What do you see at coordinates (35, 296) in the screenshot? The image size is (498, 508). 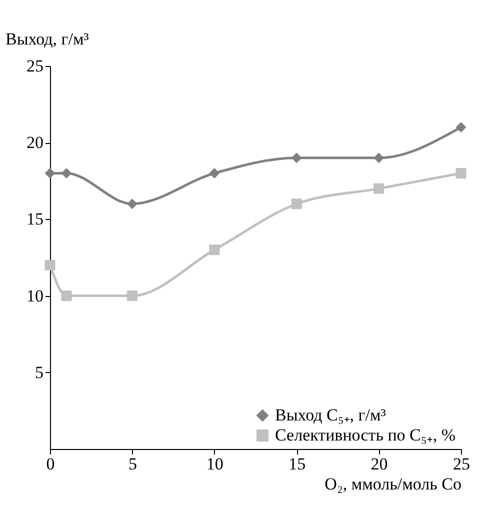 I see `y-tick-label: 10` at bounding box center [35, 296].